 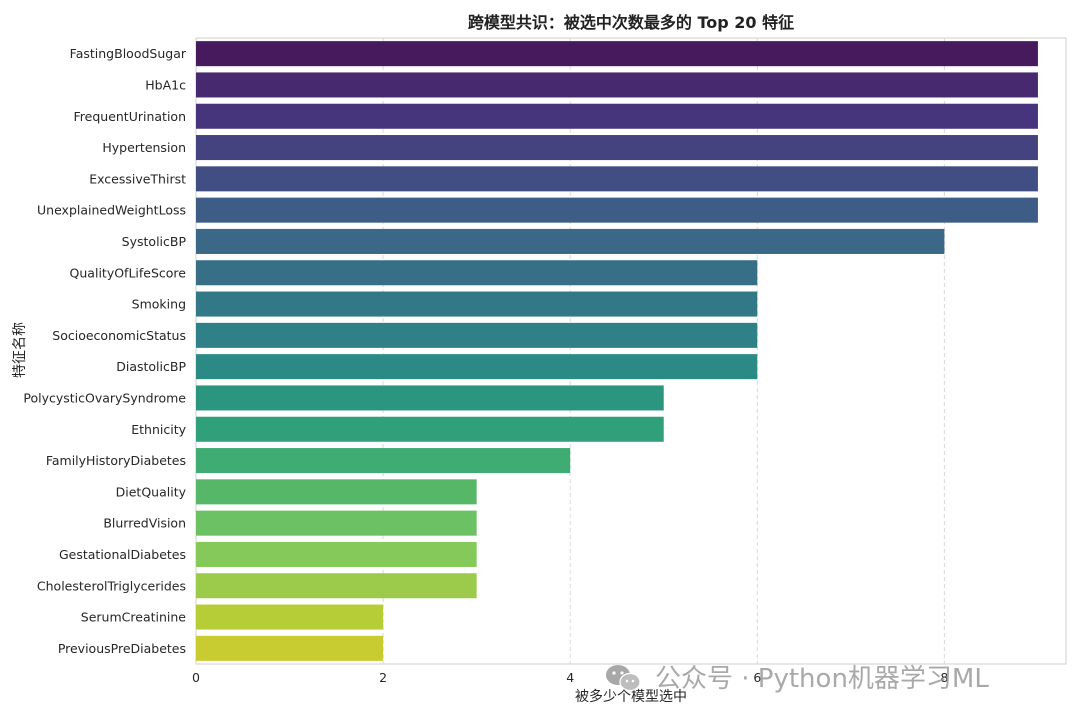 What do you see at coordinates (944, 677) in the screenshot?
I see `x-tick-label: 8` at bounding box center [944, 677].